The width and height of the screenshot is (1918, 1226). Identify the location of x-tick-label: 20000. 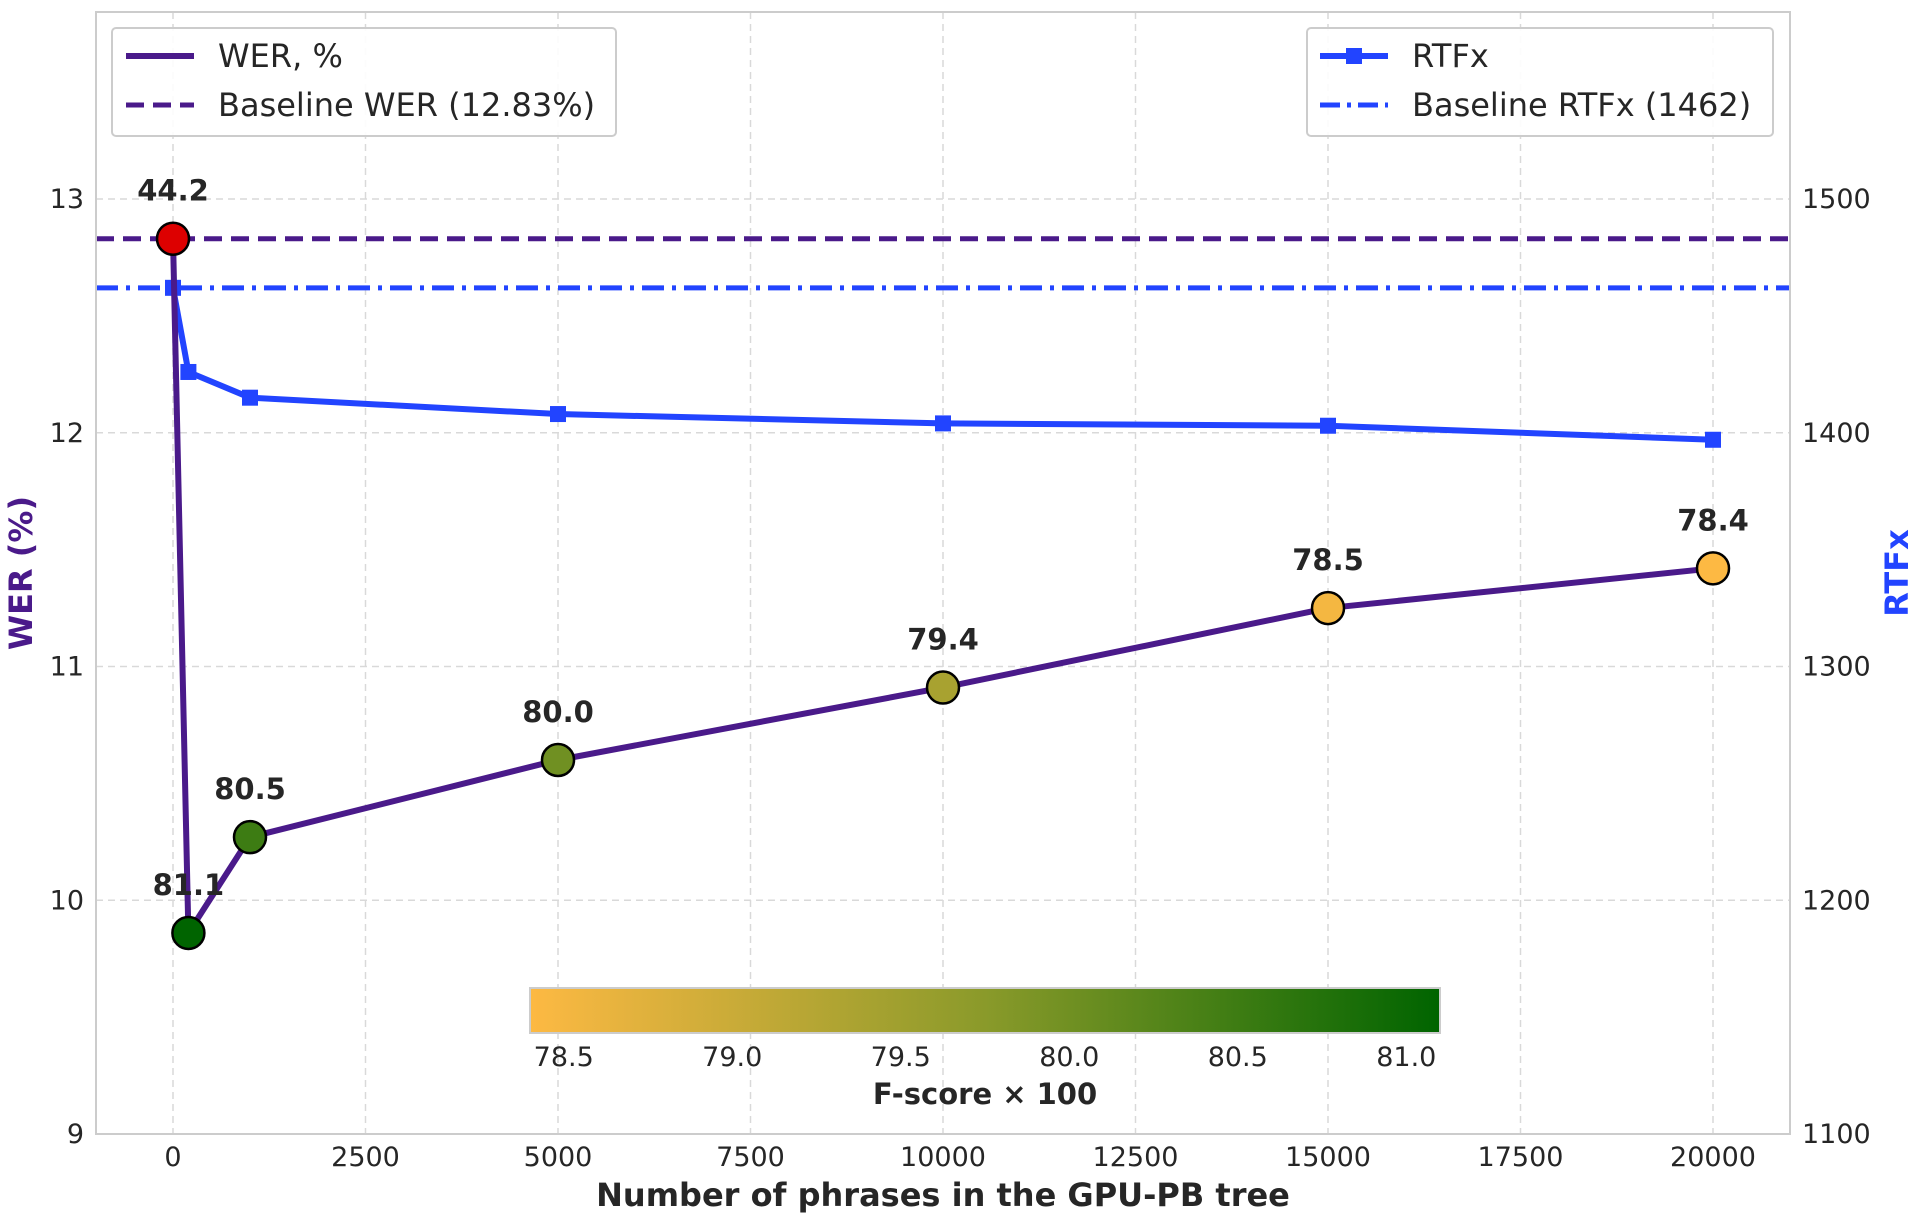
(1713, 1157).